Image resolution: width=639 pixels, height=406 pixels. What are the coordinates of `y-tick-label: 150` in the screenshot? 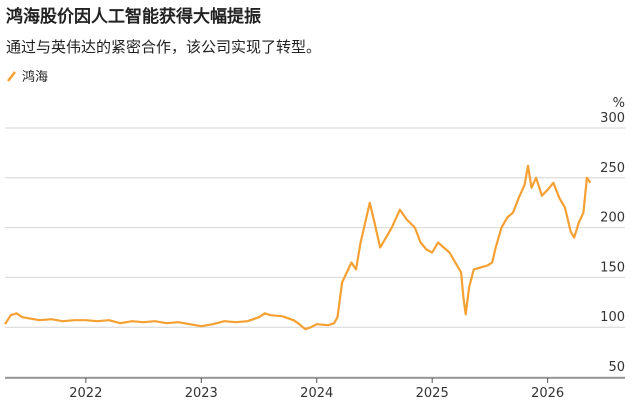 It's located at (612, 267).